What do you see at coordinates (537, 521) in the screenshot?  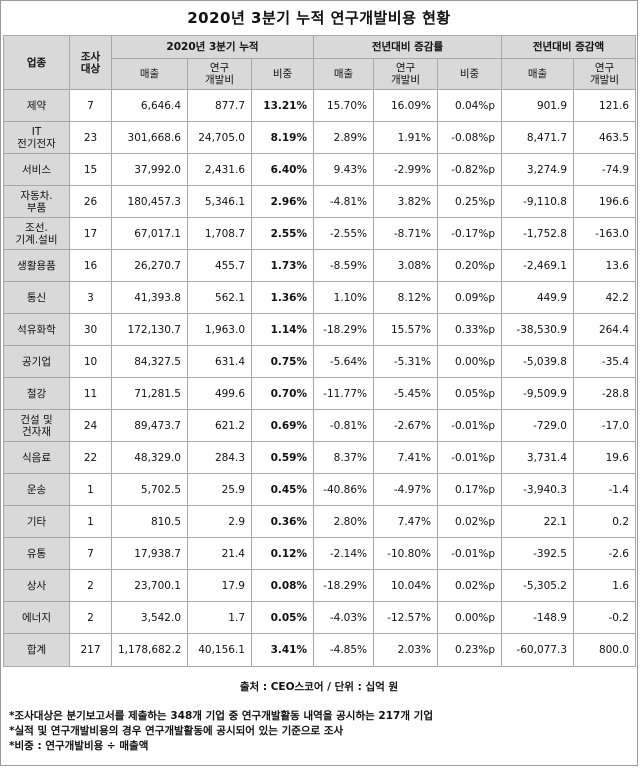 I see `cell-amt-sales: 22.1` at bounding box center [537, 521].